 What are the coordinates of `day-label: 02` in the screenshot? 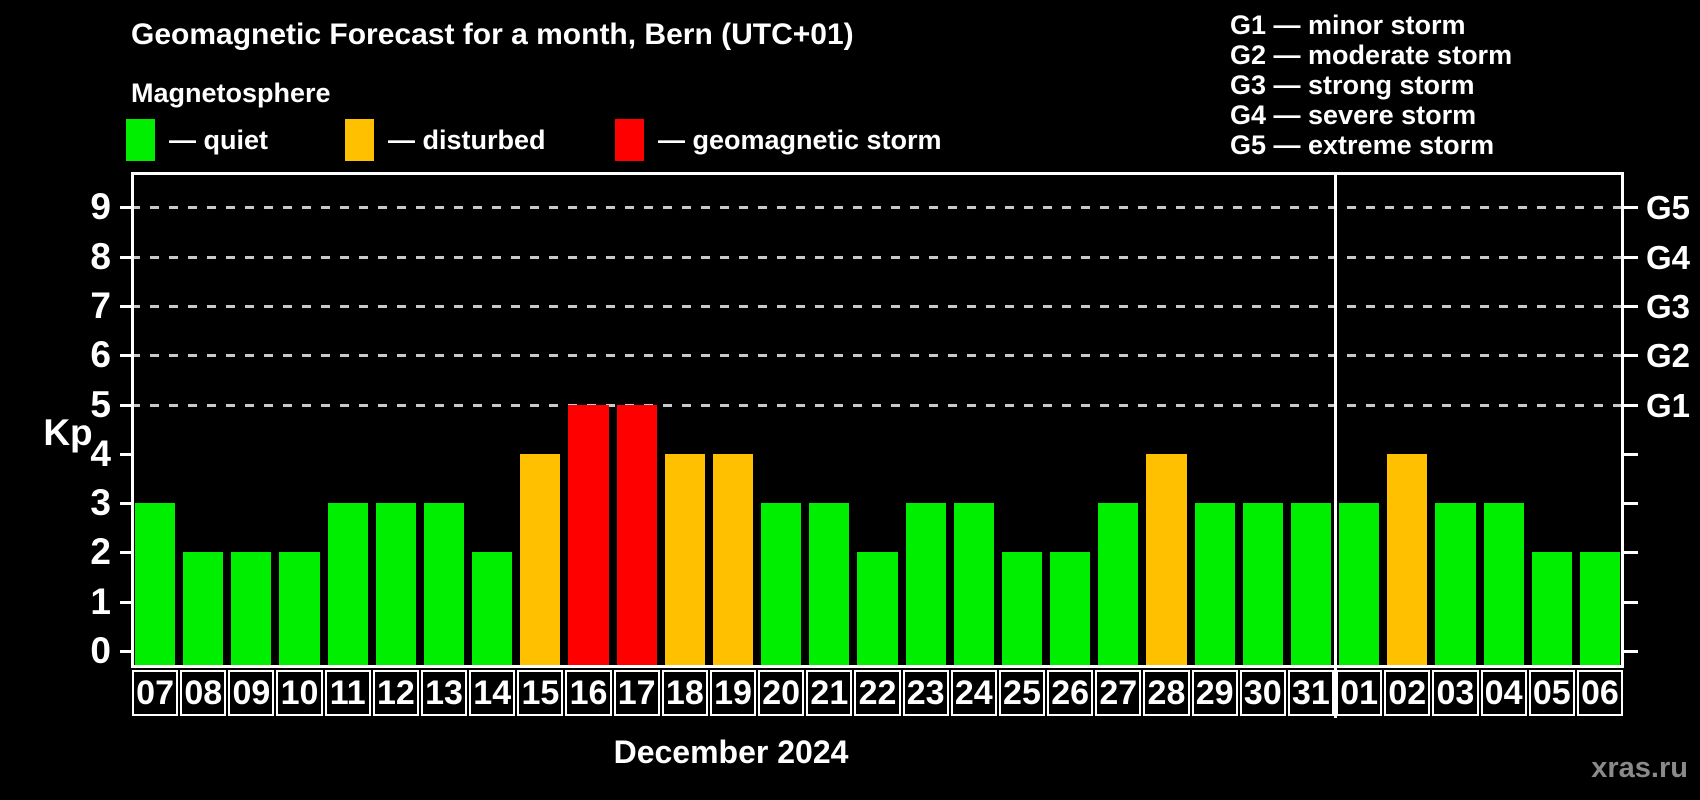 It's located at (1407, 693).